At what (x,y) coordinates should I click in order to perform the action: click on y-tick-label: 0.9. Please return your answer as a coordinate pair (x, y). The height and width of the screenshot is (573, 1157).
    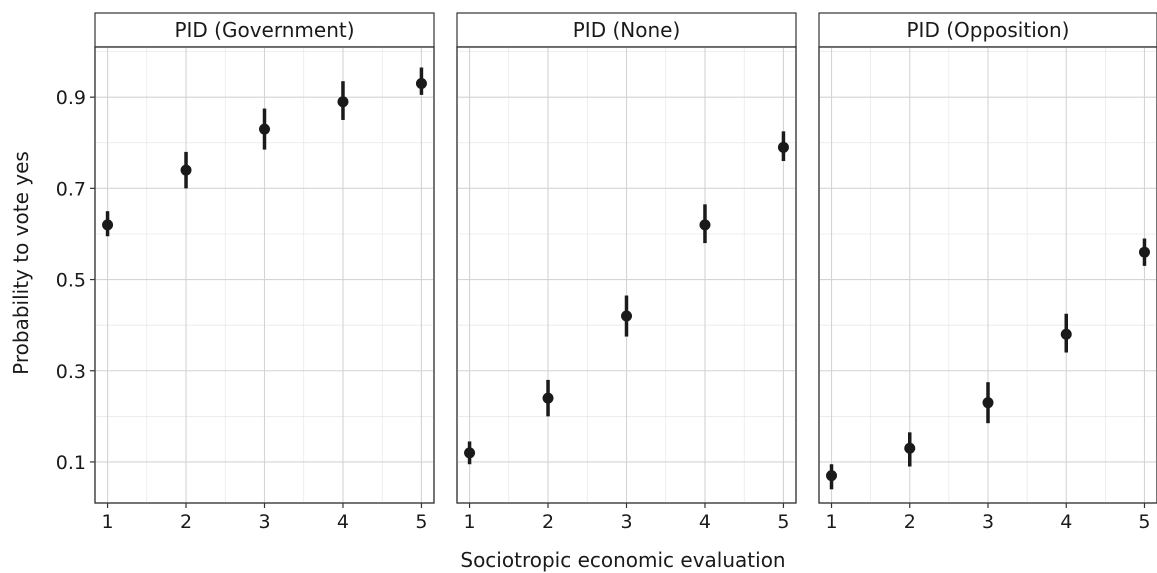
    Looking at the image, I should click on (71, 98).